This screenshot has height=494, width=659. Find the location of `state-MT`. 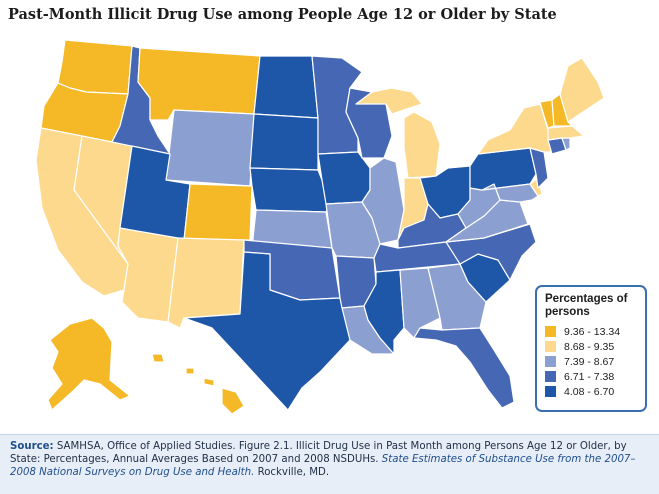

state-MT is located at coordinates (199, 84).